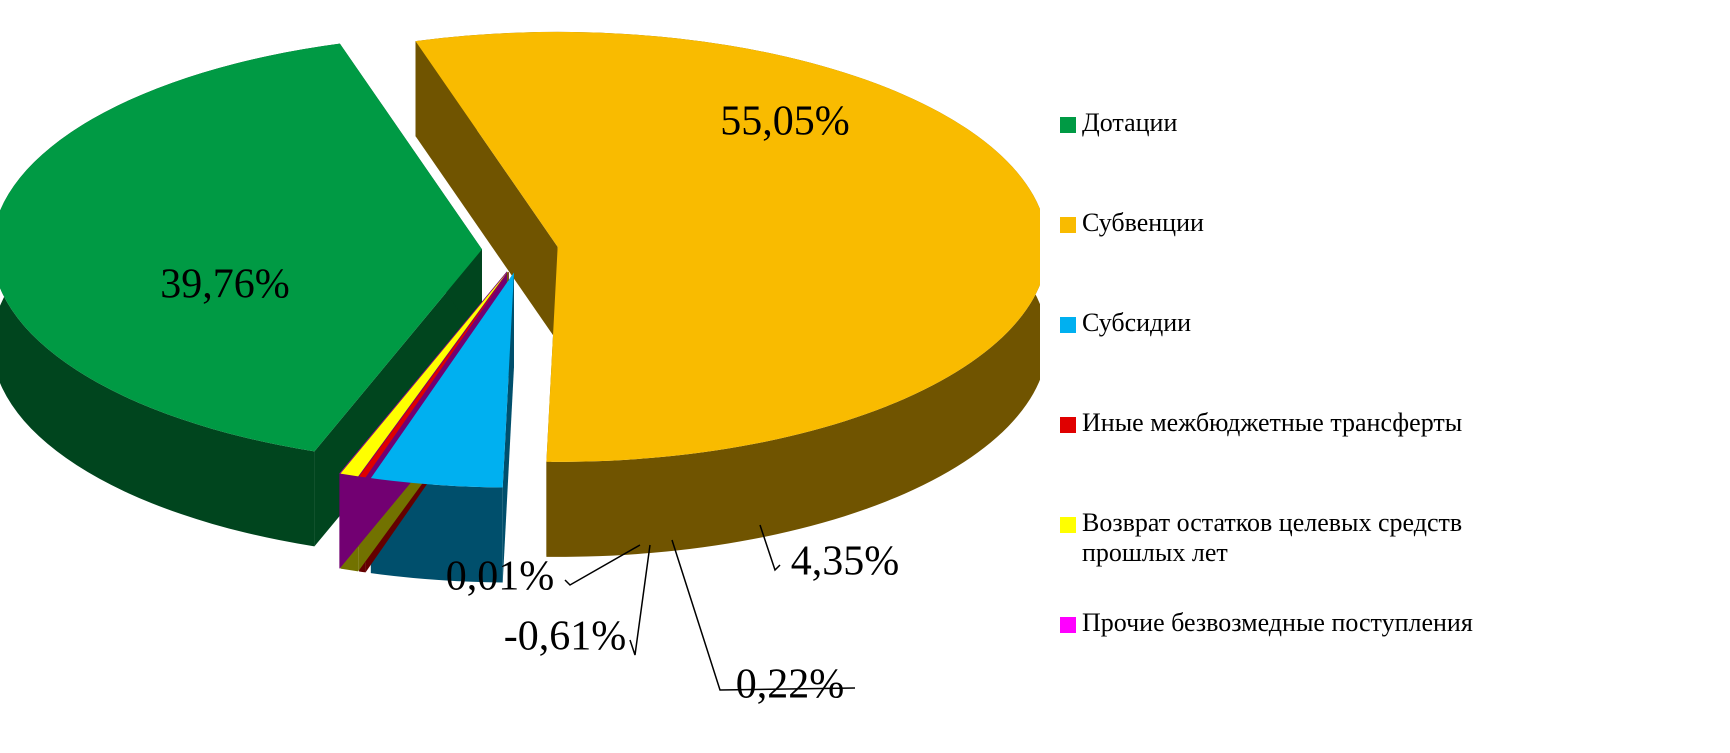  Describe the element at coordinates (500, 577) in the screenshot. I see `data-label: 0,01%` at that location.